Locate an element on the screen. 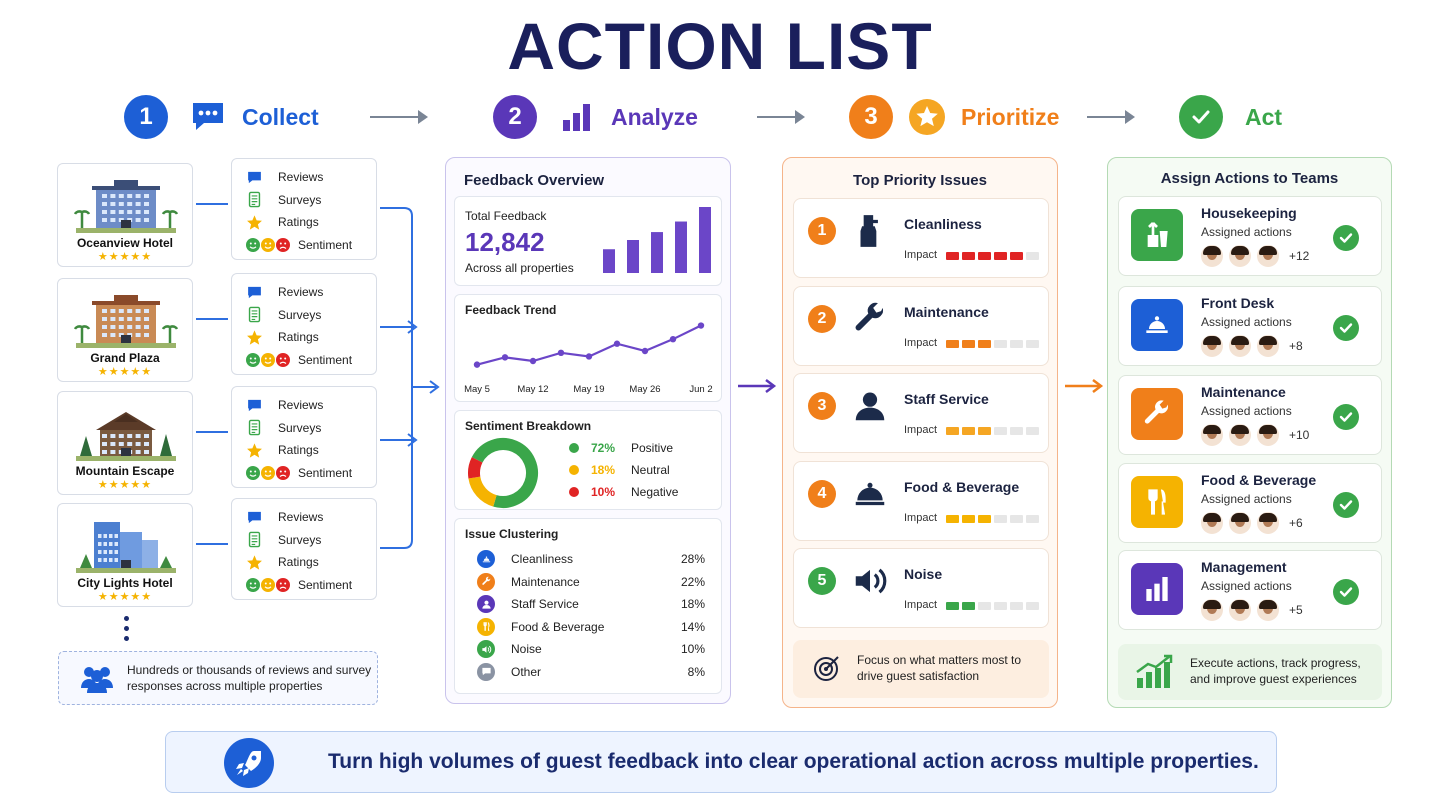 The width and height of the screenshot is (1440, 810). connector-lines is located at coordinates (410, 378).